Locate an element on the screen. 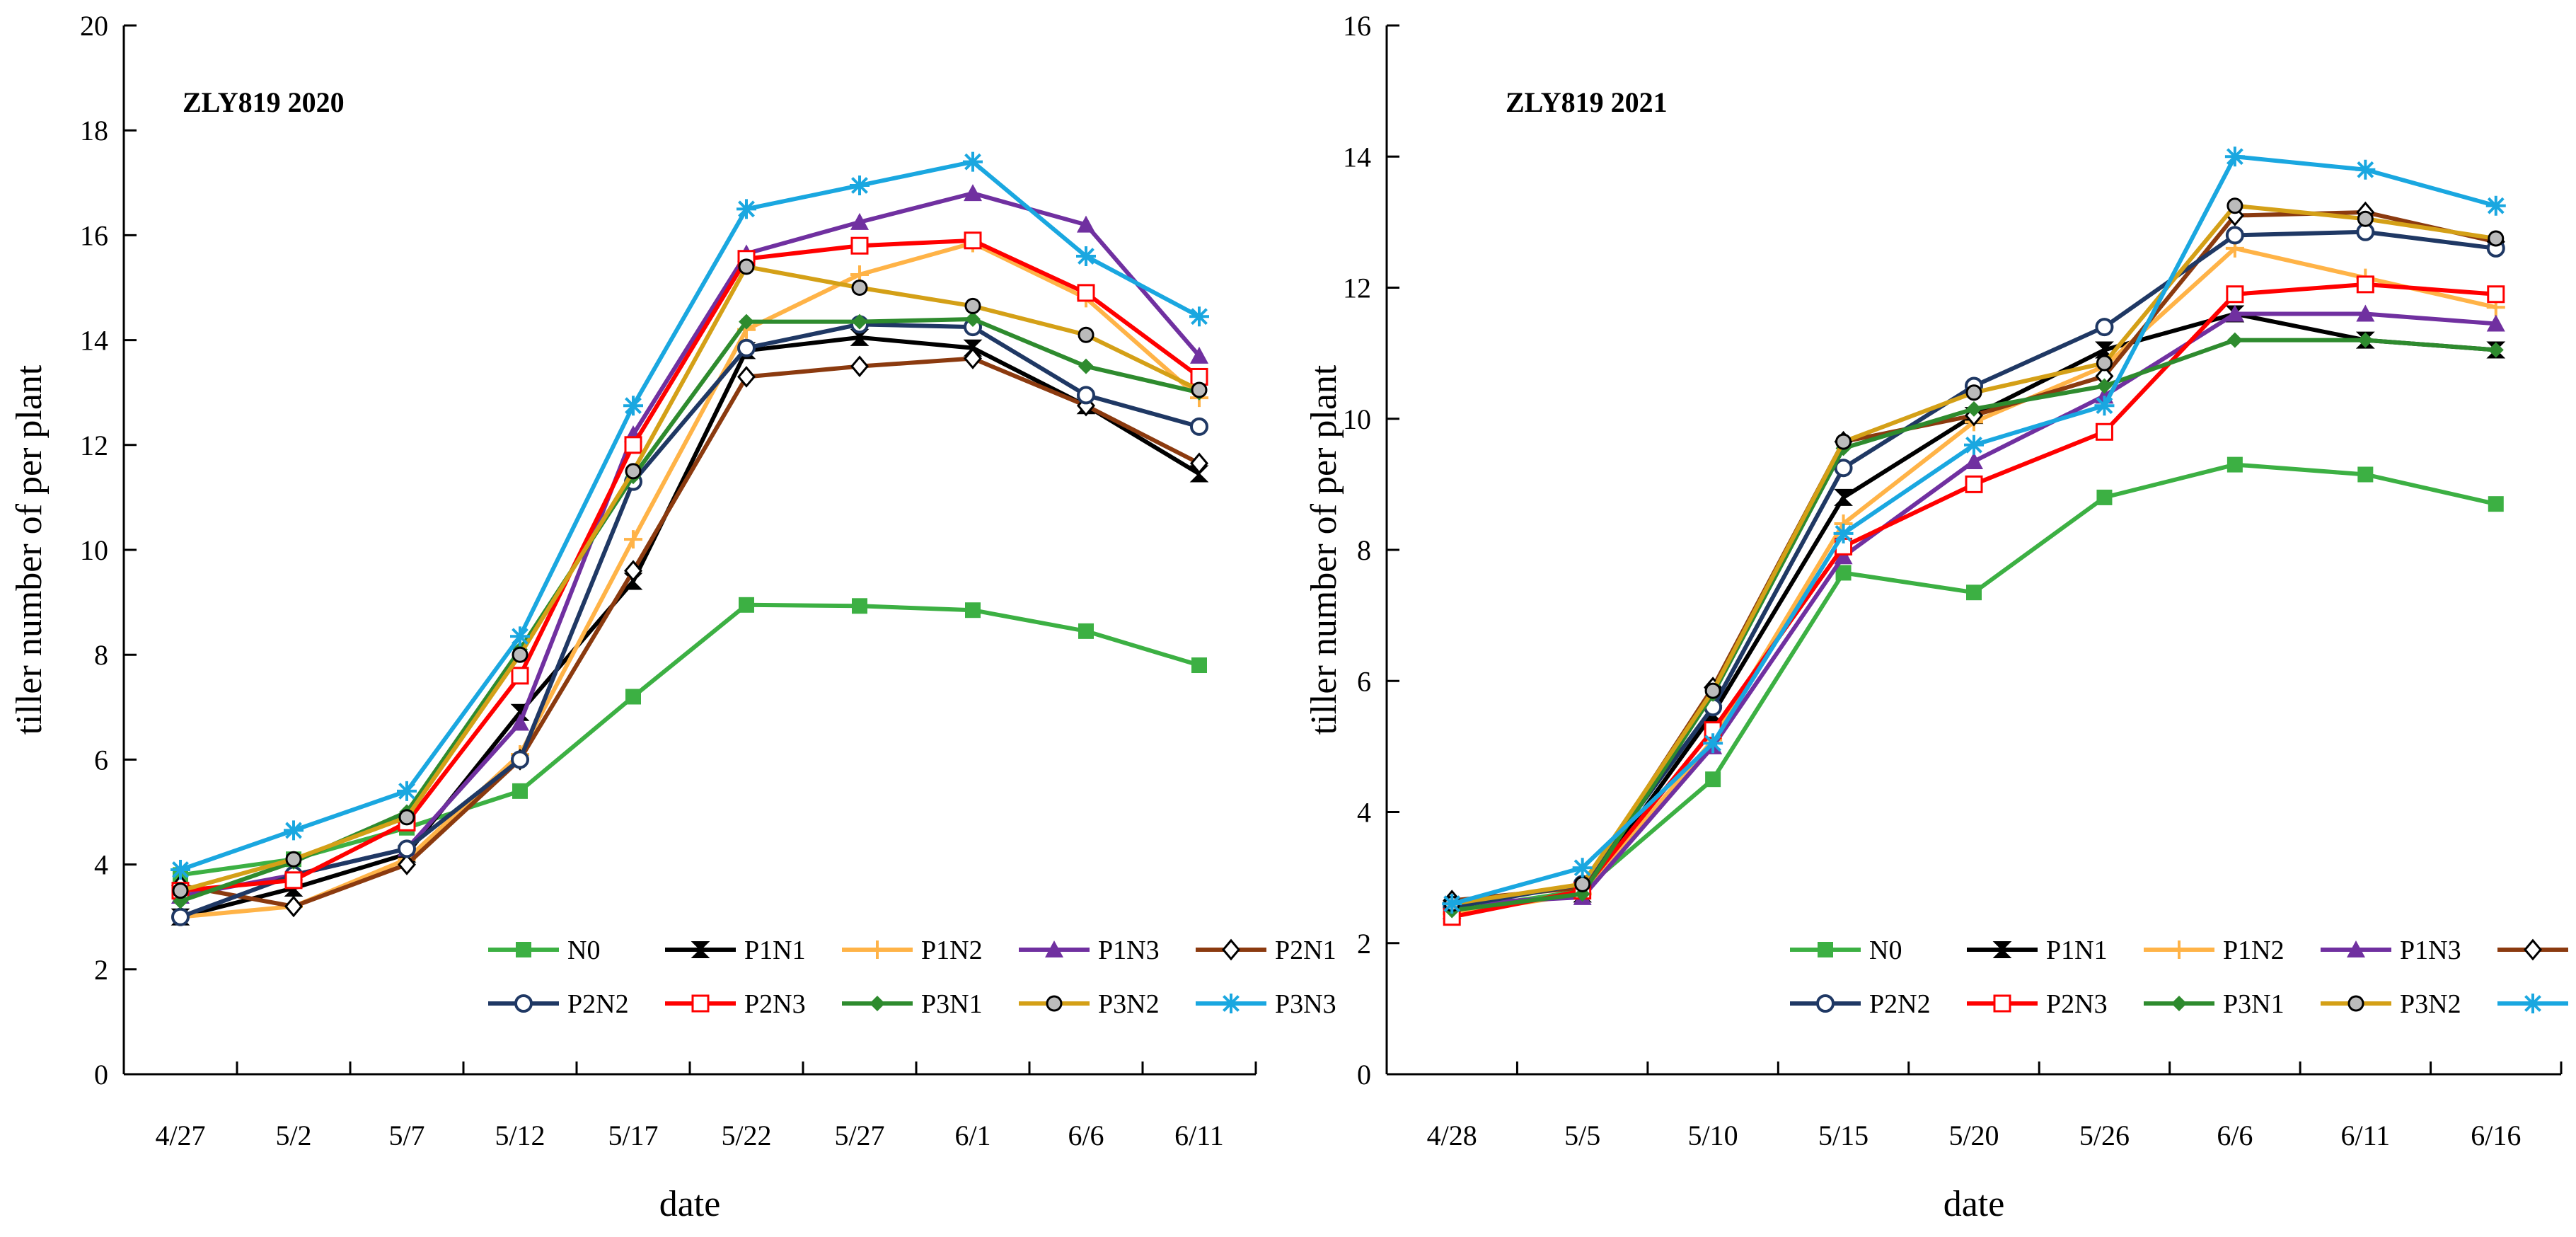 The width and height of the screenshot is (2576, 1237). y-tick-label: 14 is located at coordinates (1357, 157).